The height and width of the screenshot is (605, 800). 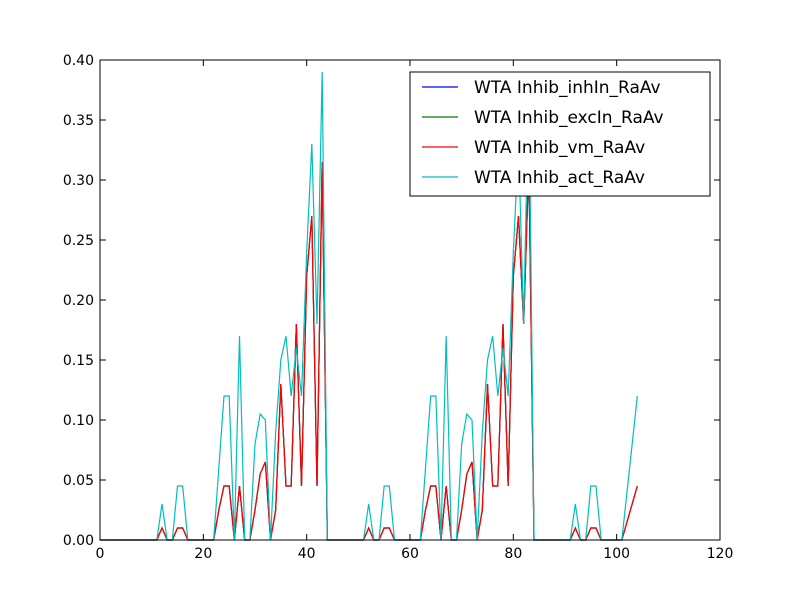 What do you see at coordinates (78, 61) in the screenshot?
I see `y-tick-label: 0.40` at bounding box center [78, 61].